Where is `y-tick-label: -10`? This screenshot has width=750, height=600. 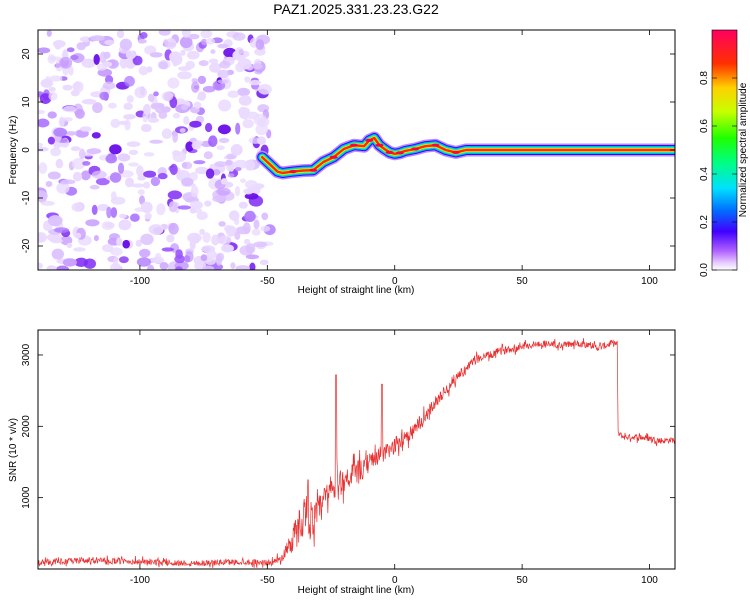
y-tick-label: -10 is located at coordinates (26, 197).